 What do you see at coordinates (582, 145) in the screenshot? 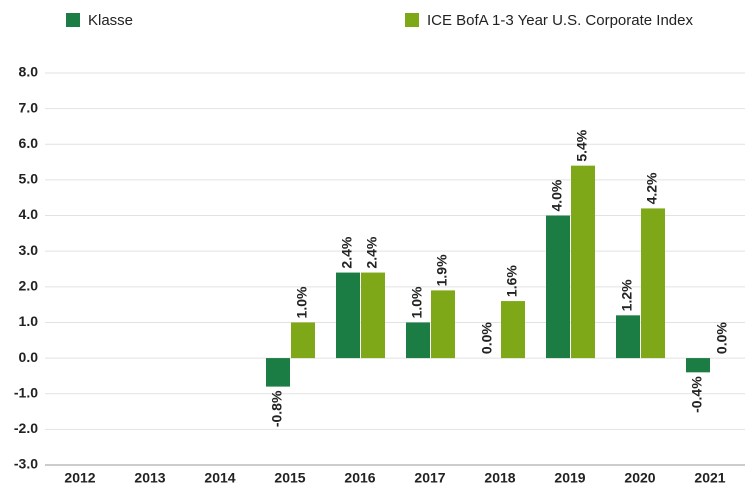
I see `value-label: 5.4%` at bounding box center [582, 145].